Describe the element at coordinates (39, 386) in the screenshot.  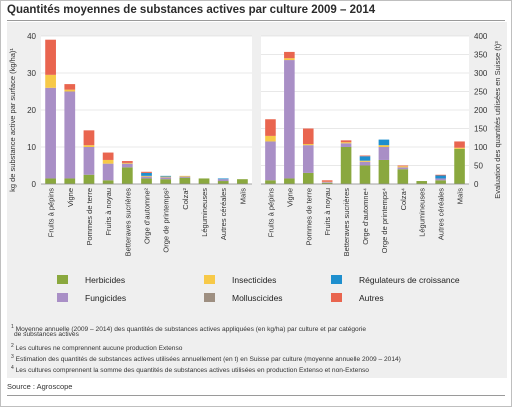
I see `source-note: Source : Agroscope` at that location.